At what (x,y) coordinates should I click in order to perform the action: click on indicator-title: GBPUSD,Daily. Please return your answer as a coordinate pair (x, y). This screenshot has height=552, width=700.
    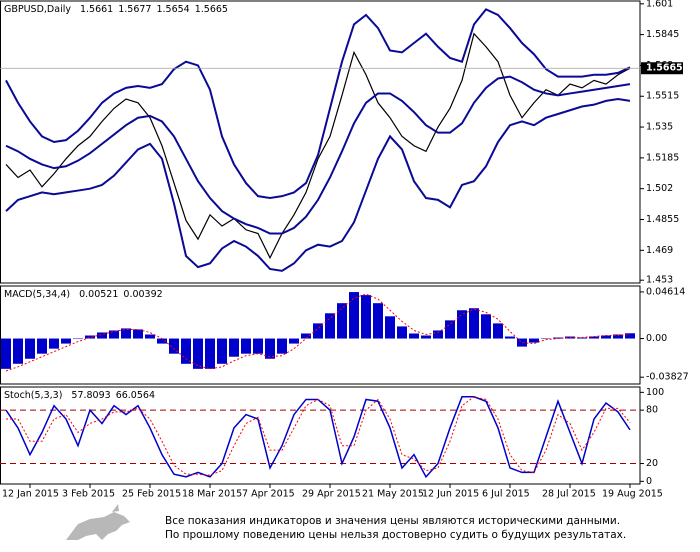
    Looking at the image, I should click on (37, 9).